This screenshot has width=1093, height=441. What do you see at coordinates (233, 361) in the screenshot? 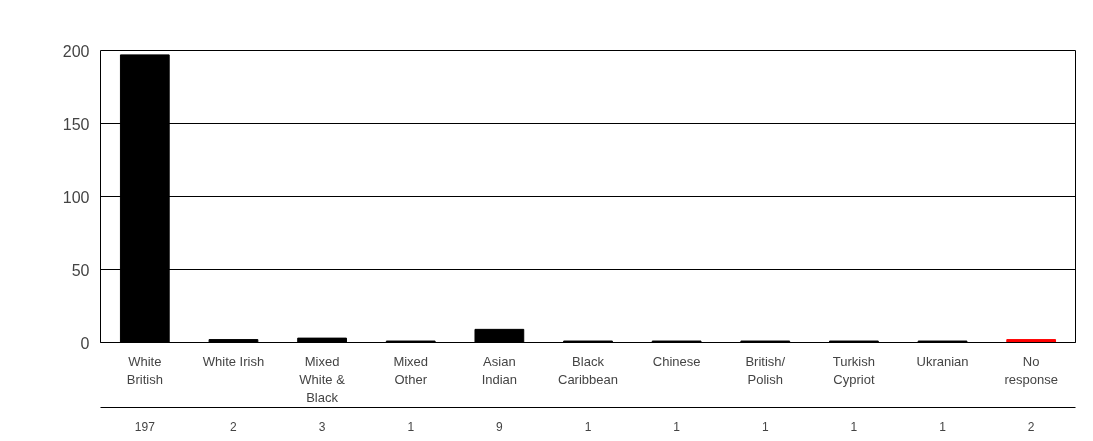
I see `x-tick-label: White Irish` at bounding box center [233, 361].